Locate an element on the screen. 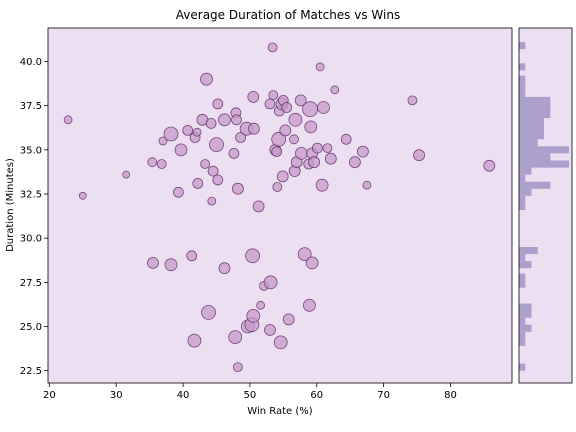  y-tick: 25.0 is located at coordinates (34, 327).